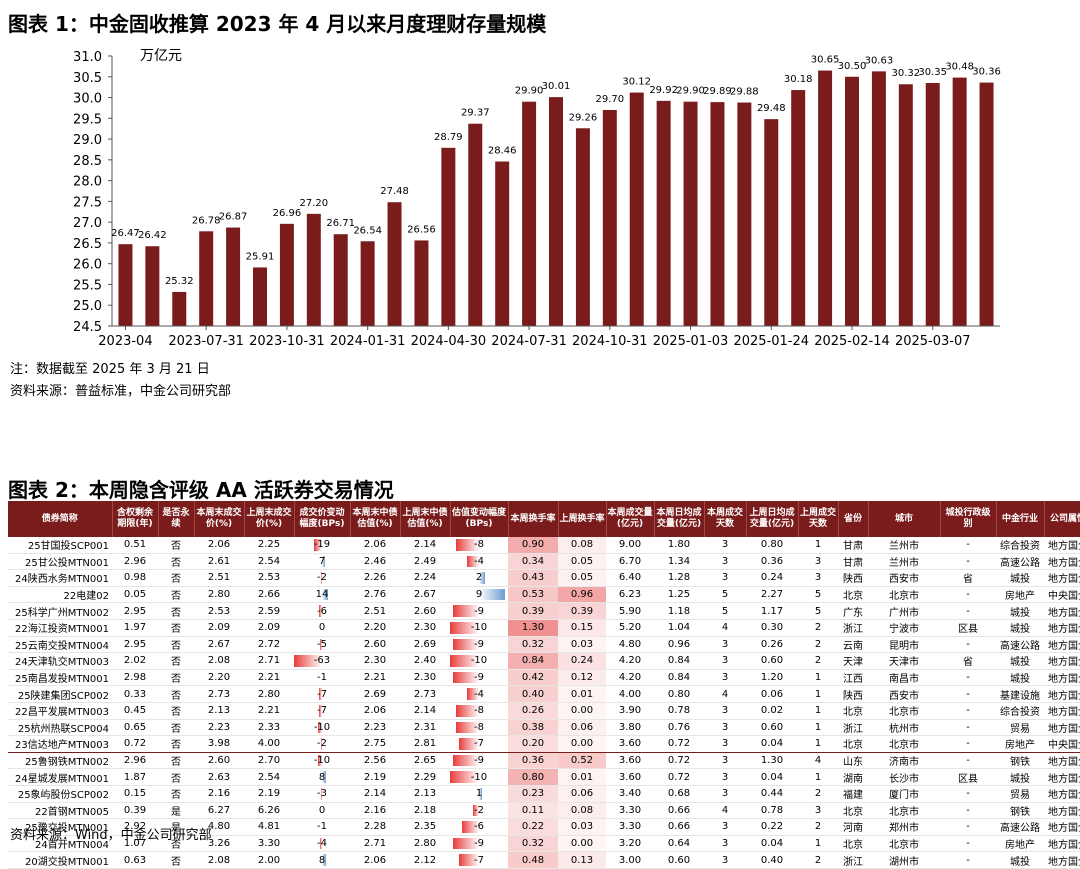 Image resolution: width=1080 pixels, height=869 pixels. I want to click on table-cell: 钢铁, so click(1020, 760).